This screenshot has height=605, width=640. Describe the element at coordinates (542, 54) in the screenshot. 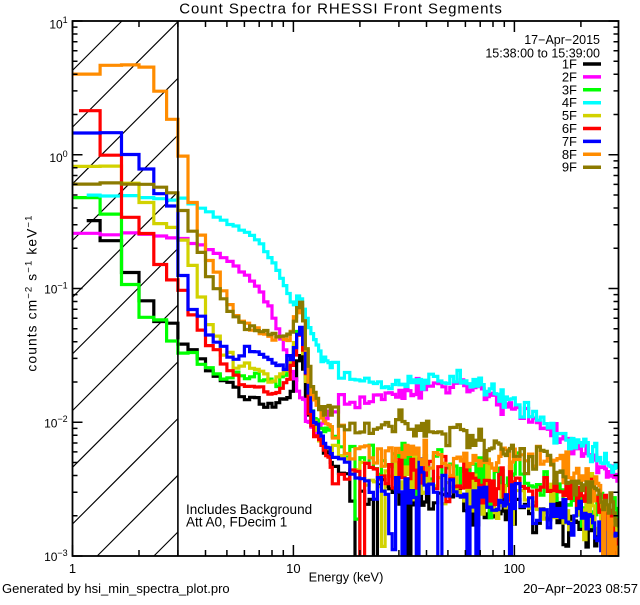

I see `svg-text: 15:38:00 to 15:39:00` at that location.